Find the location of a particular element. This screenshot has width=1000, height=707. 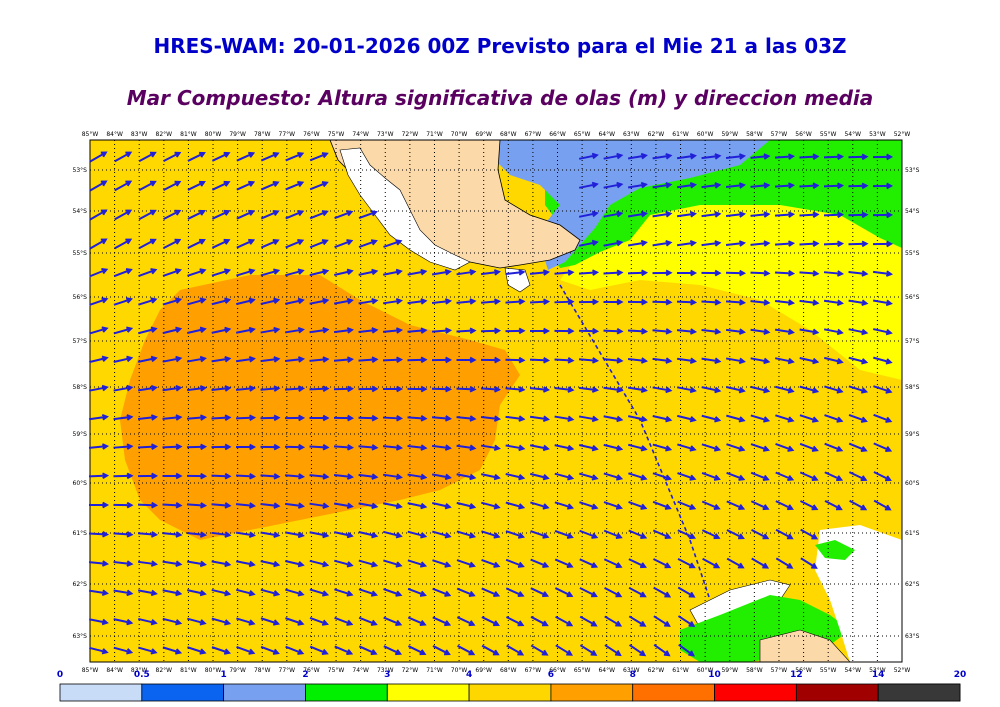

lon-label-top: 66°W is located at coordinates (557, 134).